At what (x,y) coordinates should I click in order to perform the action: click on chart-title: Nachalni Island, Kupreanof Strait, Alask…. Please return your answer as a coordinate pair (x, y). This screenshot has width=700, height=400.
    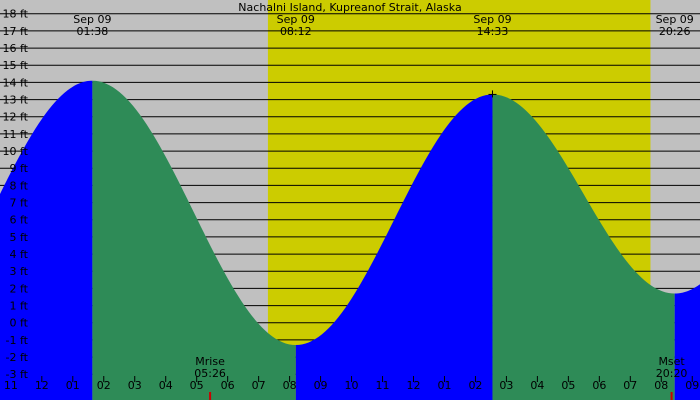
    Looking at the image, I should click on (349, 7).